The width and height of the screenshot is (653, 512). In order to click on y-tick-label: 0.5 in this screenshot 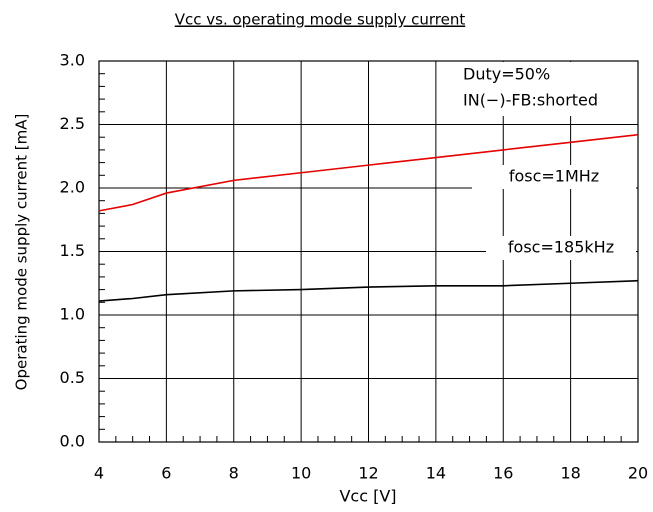, I will do `click(72, 377)`.